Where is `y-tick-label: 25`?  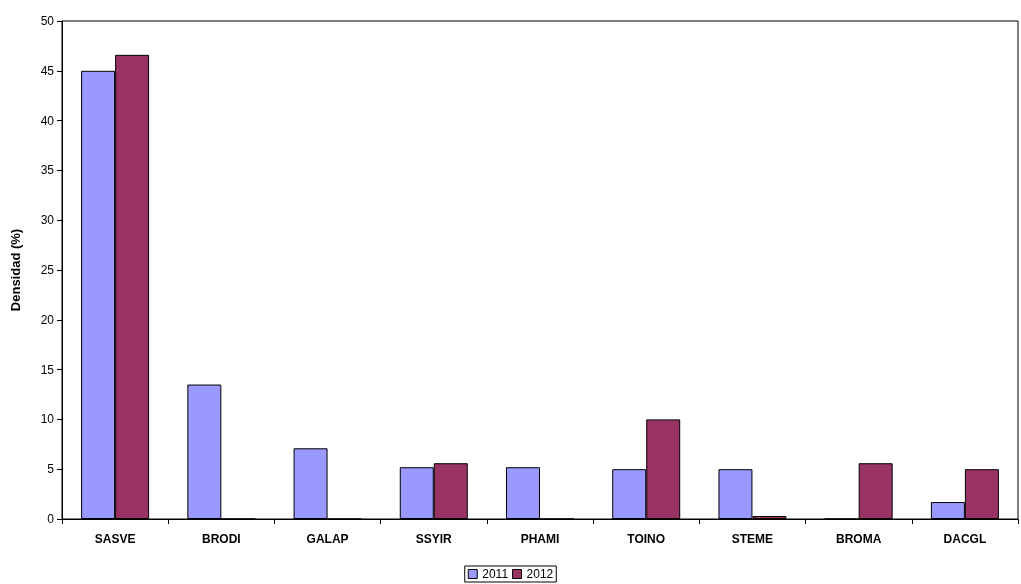 y-tick-label: 25 is located at coordinates (47, 270).